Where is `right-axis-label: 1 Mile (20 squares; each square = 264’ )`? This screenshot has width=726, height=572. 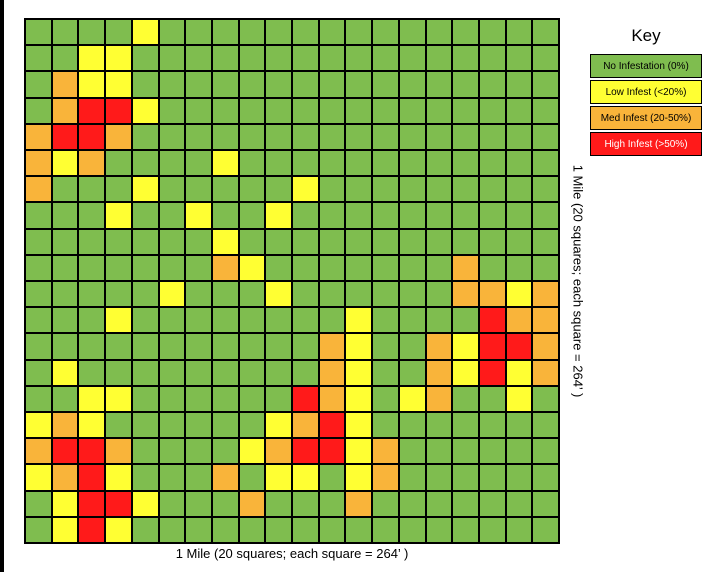 right-axis-label: 1 Mile (20 squares; each square = 264’ ) is located at coordinates (578, 281).